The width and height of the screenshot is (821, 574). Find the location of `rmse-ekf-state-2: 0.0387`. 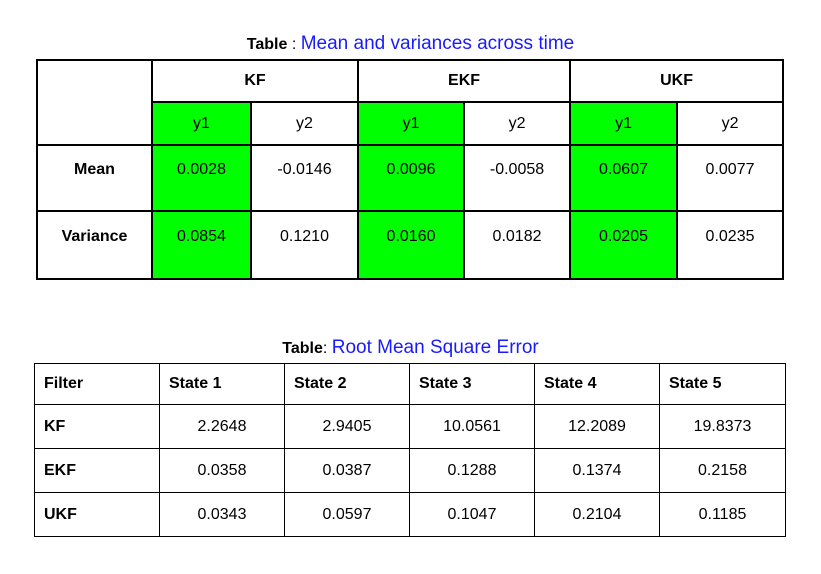

rmse-ekf-state-2: 0.0387 is located at coordinates (347, 470).